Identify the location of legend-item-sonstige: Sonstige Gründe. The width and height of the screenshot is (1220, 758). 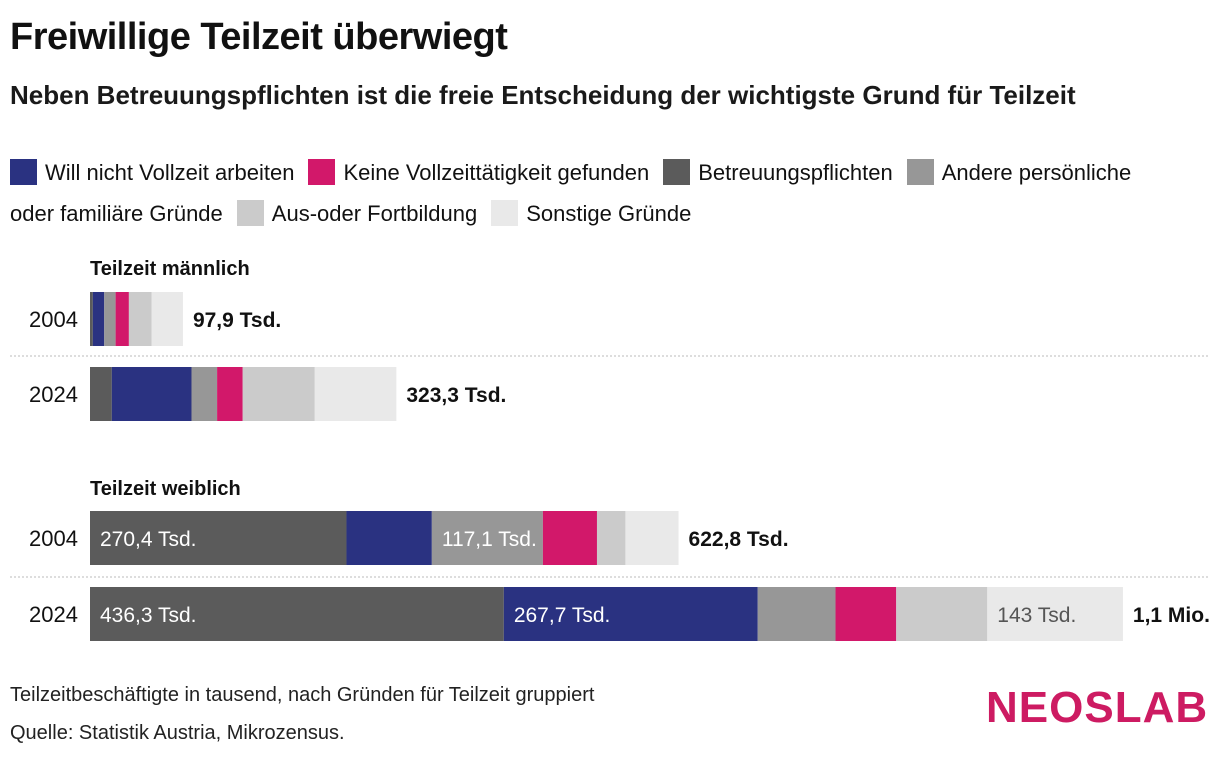
(591, 214).